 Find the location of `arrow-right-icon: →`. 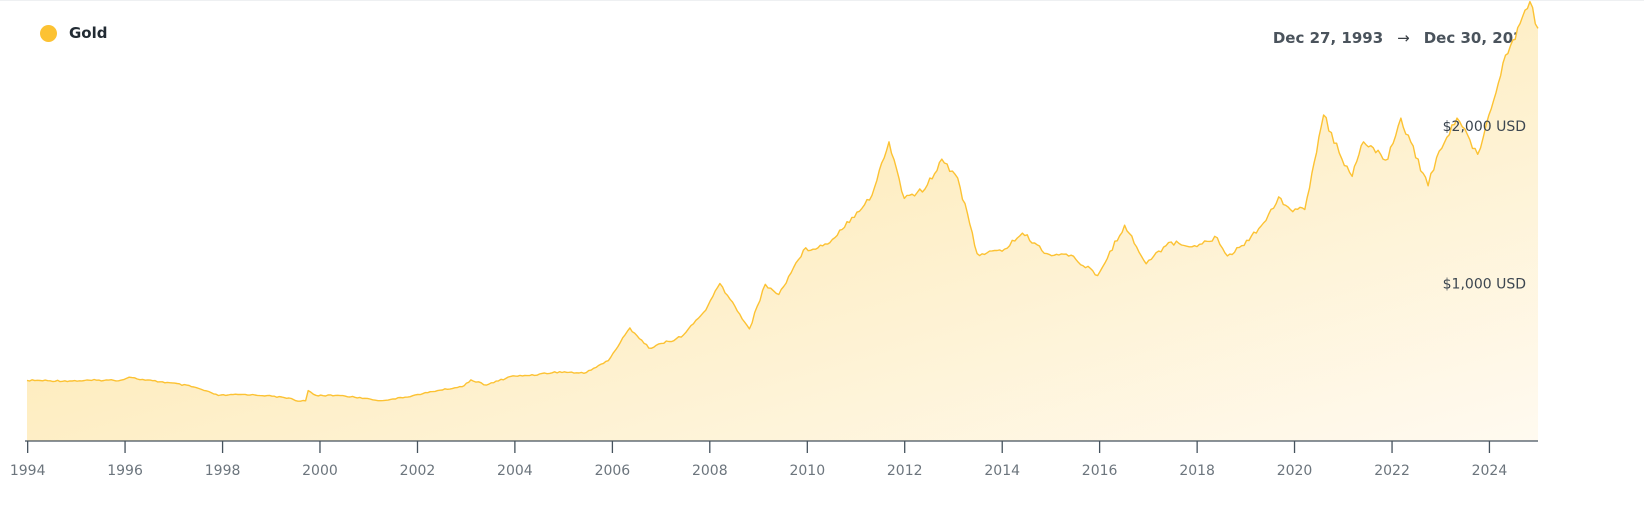

arrow-right-icon: → is located at coordinates (1403, 38).